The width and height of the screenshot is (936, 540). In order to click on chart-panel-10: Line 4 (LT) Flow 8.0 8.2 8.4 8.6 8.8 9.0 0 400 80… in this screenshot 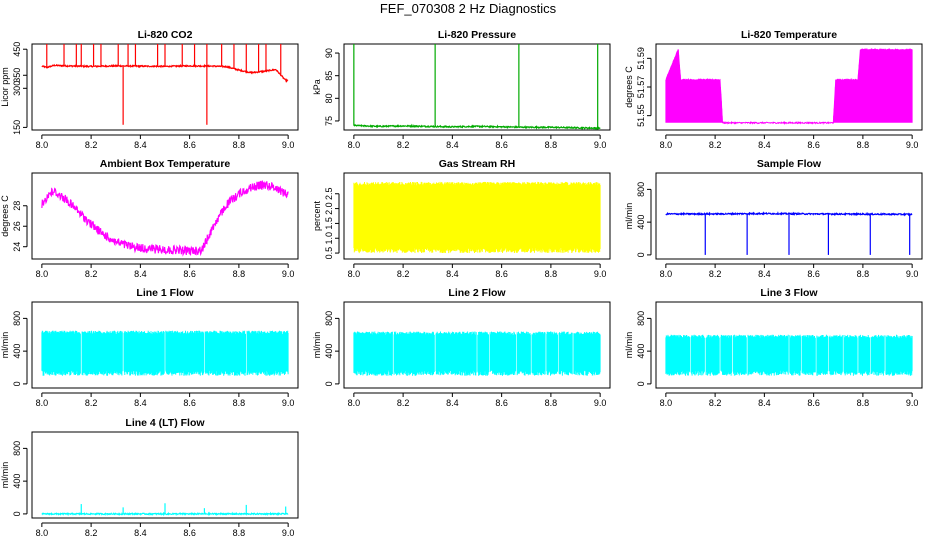, I will do `click(149, 477)`.